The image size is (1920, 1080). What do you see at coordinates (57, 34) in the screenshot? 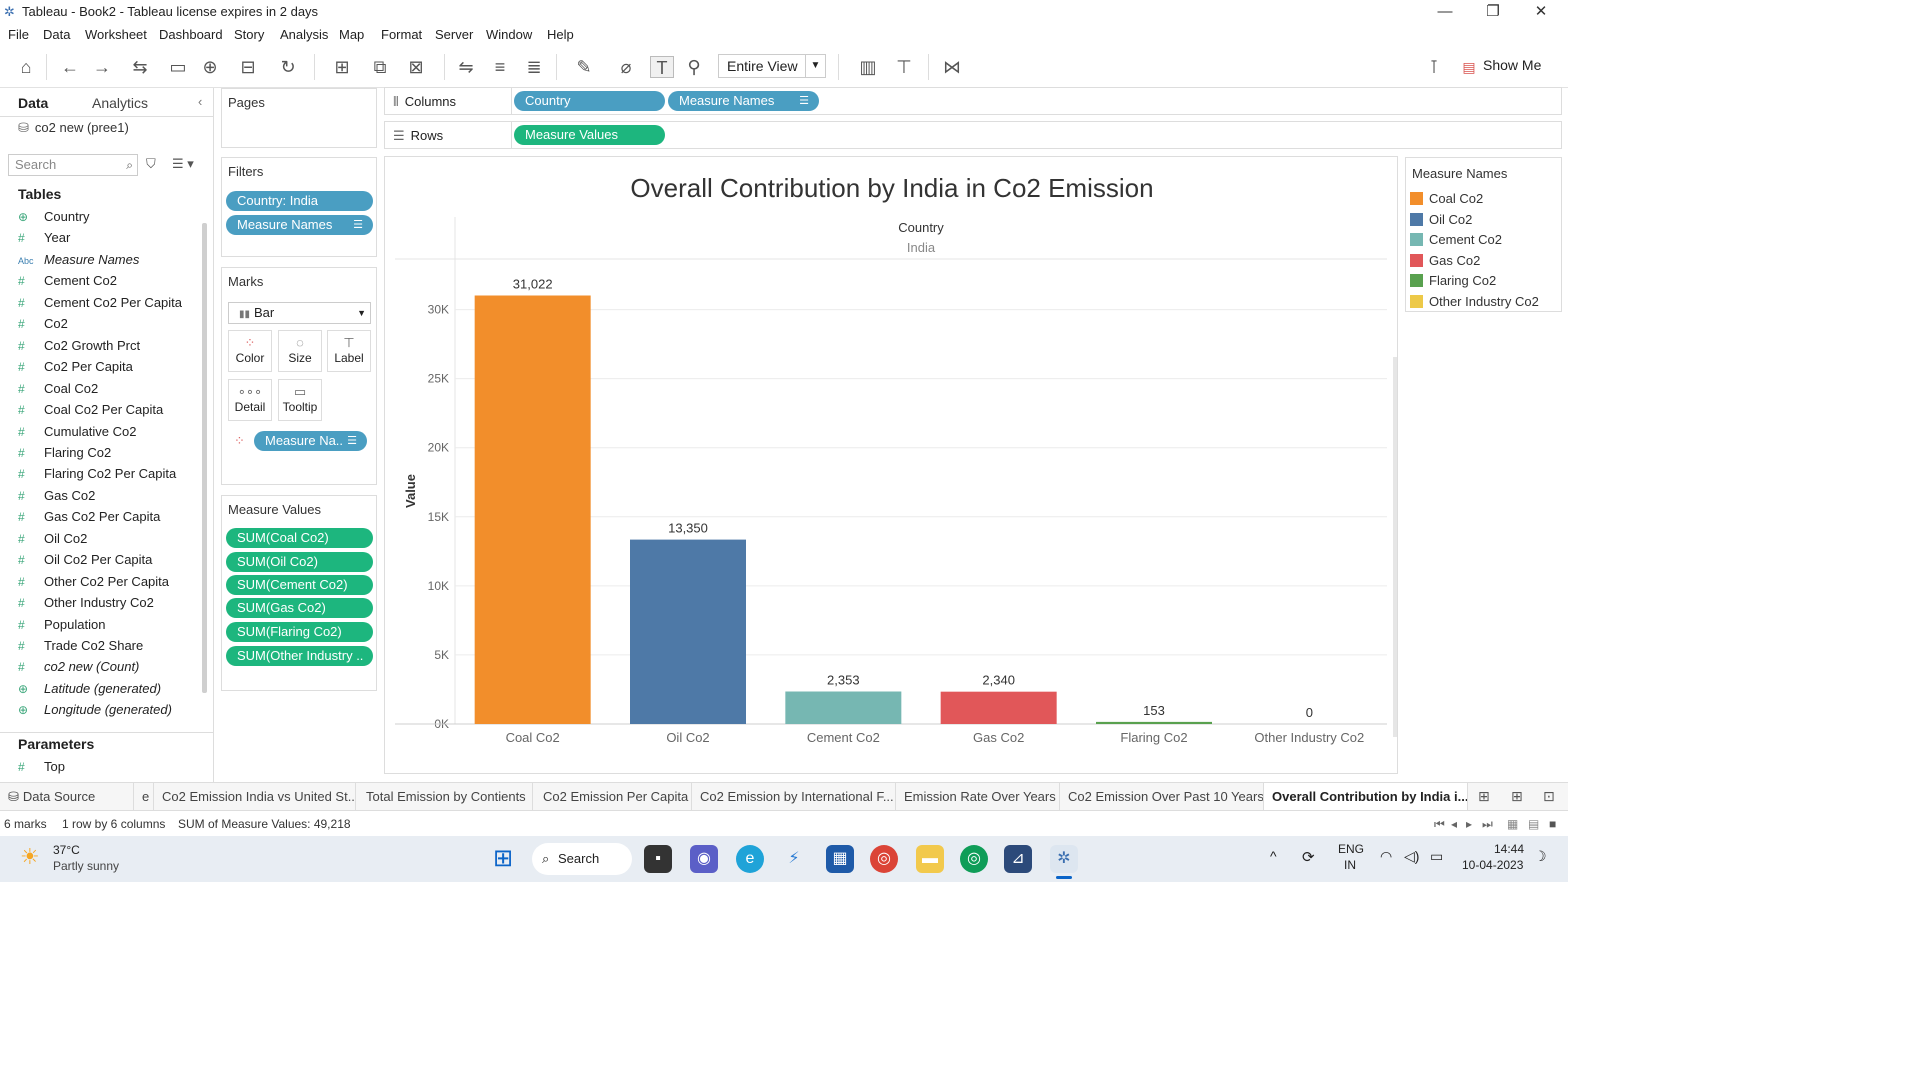
I see `menu-data: Data` at bounding box center [57, 34].